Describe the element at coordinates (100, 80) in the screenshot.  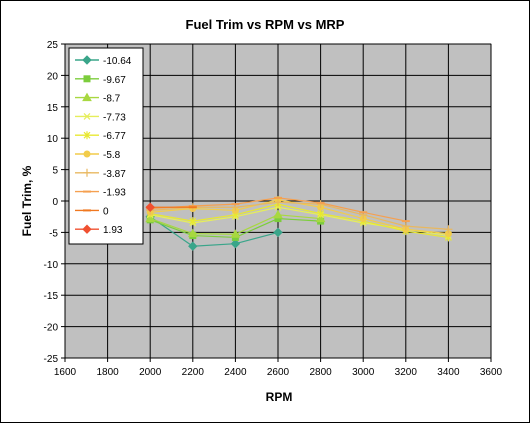
I see `legend-entry: -9.67` at that location.